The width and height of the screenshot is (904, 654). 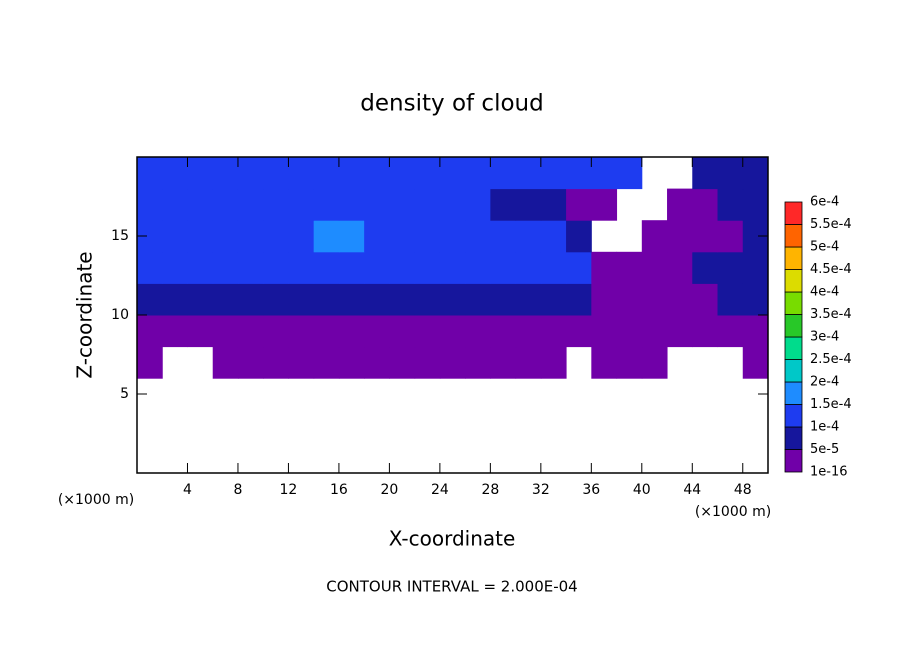 What do you see at coordinates (490, 490) in the screenshot?
I see `x-tick-label: 28` at bounding box center [490, 490].